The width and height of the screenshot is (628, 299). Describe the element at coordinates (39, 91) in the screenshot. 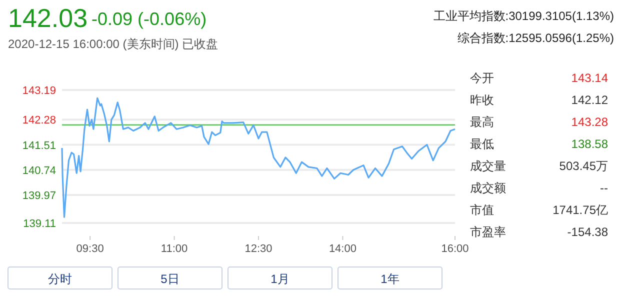

I see `y-tick-label: 143.19` at that location.